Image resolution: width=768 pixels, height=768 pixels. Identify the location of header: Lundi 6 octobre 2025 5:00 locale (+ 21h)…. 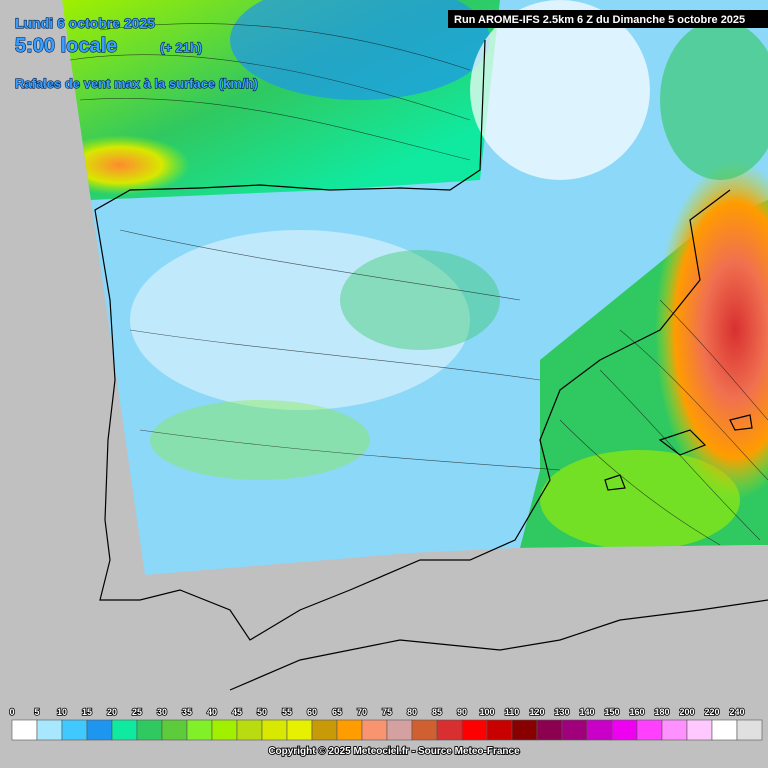
(136, 52).